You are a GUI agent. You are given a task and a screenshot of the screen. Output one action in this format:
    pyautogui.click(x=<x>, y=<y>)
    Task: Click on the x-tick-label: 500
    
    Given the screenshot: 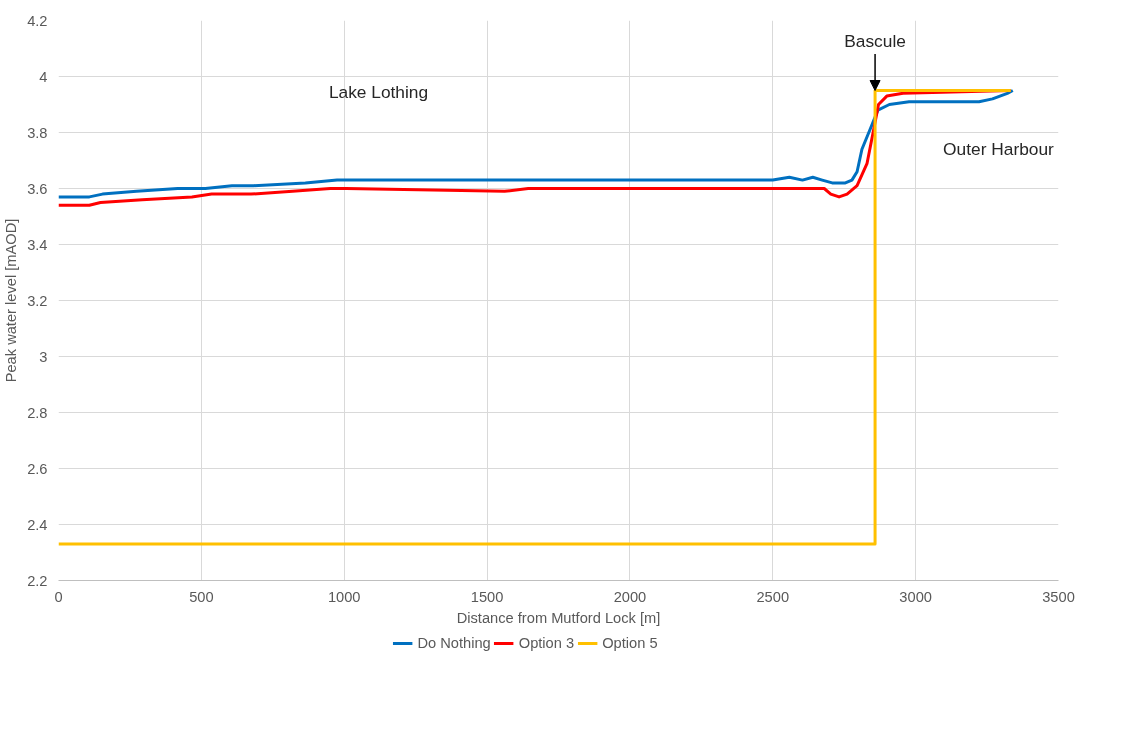 What is the action you would take?
    pyautogui.click(x=201, y=596)
    